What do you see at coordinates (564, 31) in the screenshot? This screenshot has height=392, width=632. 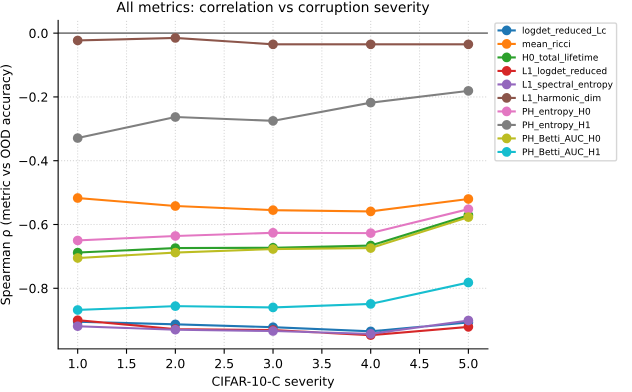 I see `legend-label: logdet_reduced_Lc` at bounding box center [564, 31].